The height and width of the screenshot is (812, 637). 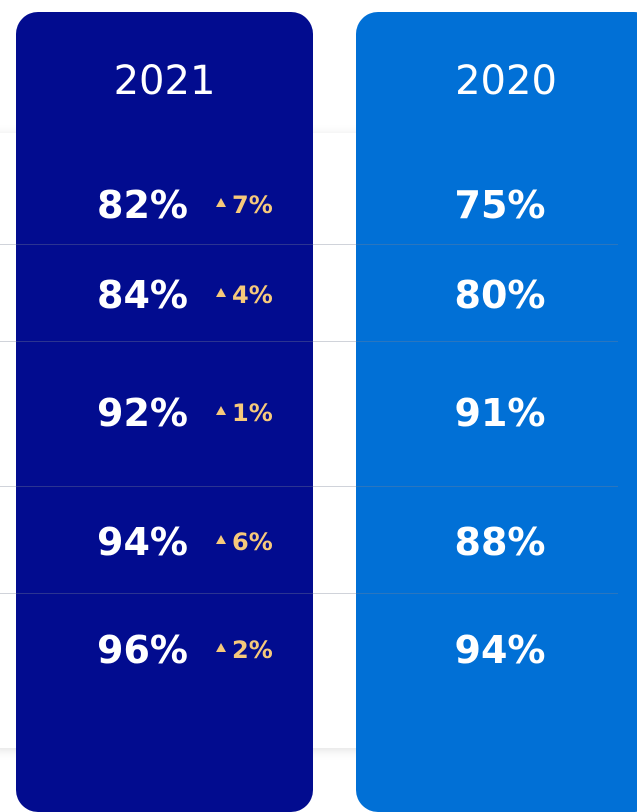 I want to click on value-2020: 75%, so click(x=500, y=205).